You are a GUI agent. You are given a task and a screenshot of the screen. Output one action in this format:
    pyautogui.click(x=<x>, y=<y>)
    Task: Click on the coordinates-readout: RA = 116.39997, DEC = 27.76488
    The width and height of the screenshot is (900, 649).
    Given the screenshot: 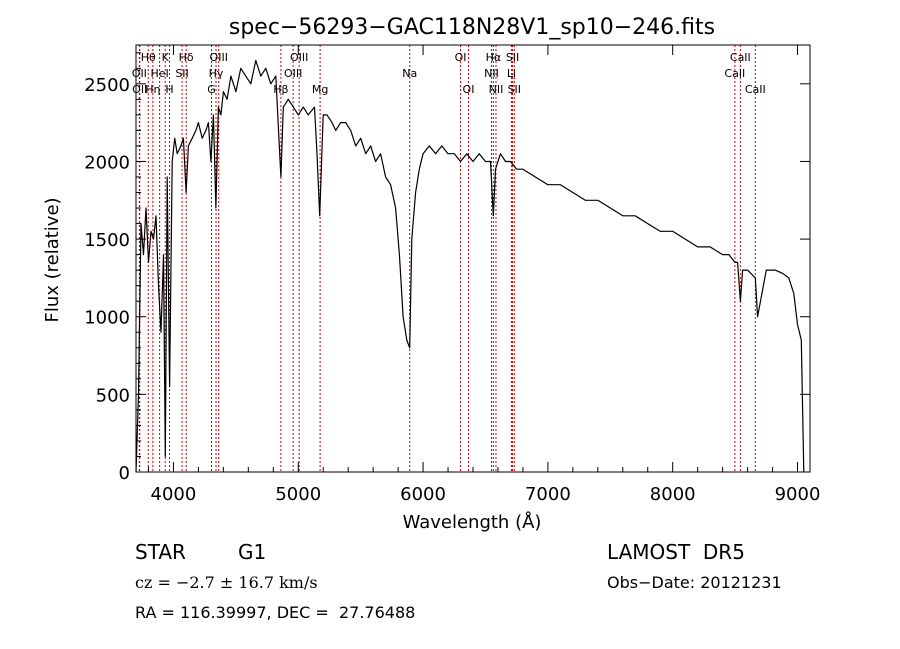 What is the action you would take?
    pyautogui.click(x=275, y=612)
    